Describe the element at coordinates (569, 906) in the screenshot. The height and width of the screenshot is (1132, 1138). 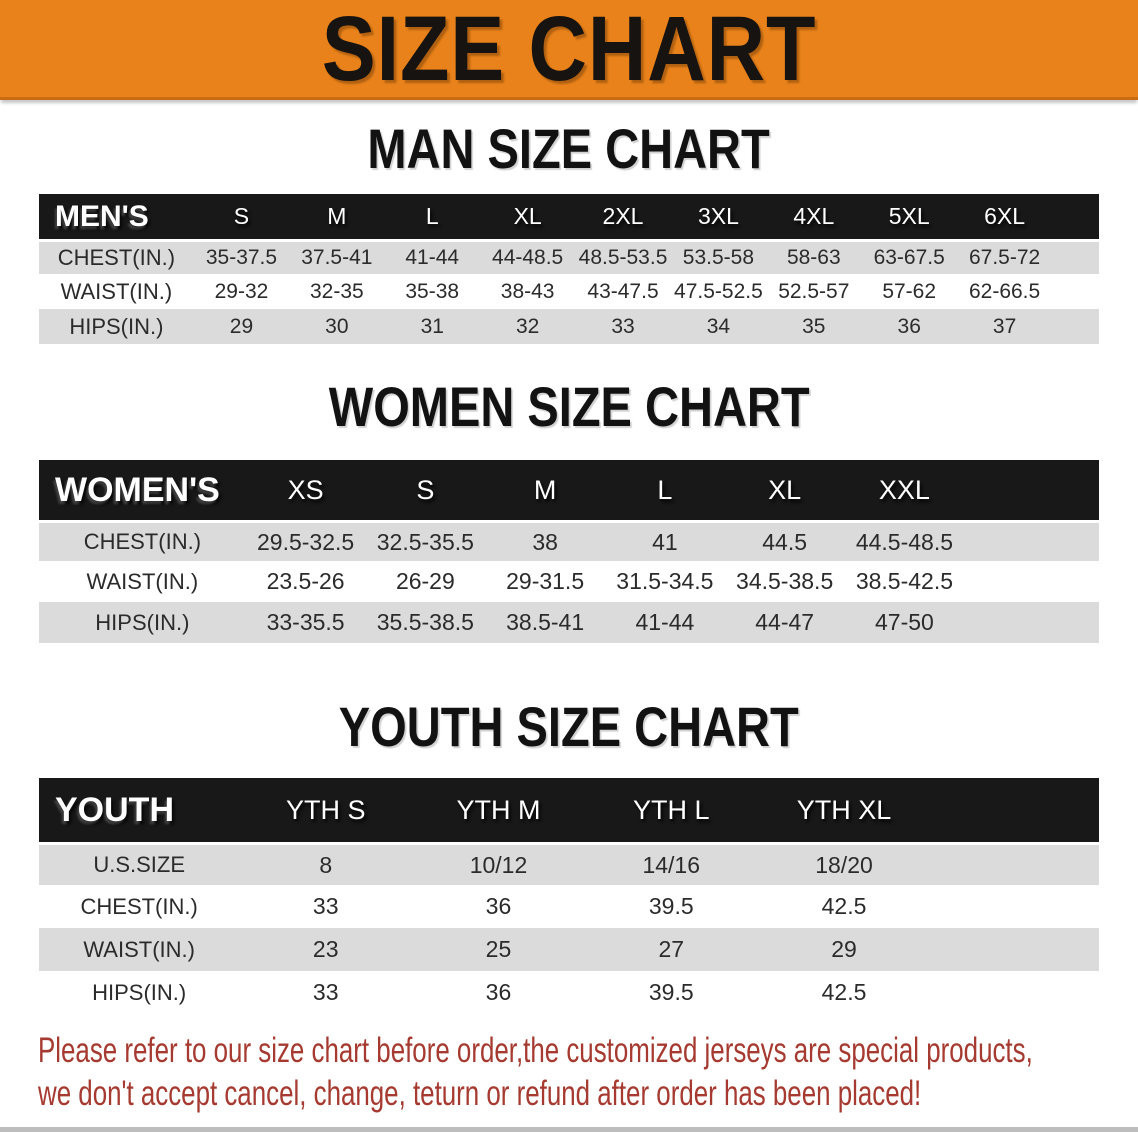
I see `youth-table-row: CHEST(IN.) 33 36 39.5 42.5` at that location.